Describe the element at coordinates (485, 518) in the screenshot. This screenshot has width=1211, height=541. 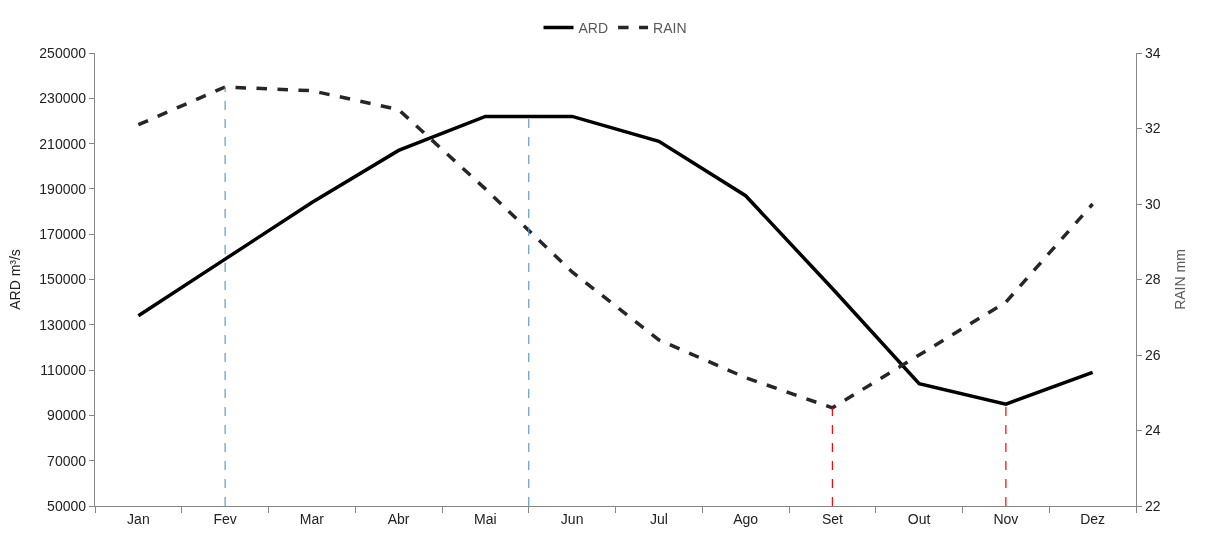
I see `x-tick-label: Mai` at that location.